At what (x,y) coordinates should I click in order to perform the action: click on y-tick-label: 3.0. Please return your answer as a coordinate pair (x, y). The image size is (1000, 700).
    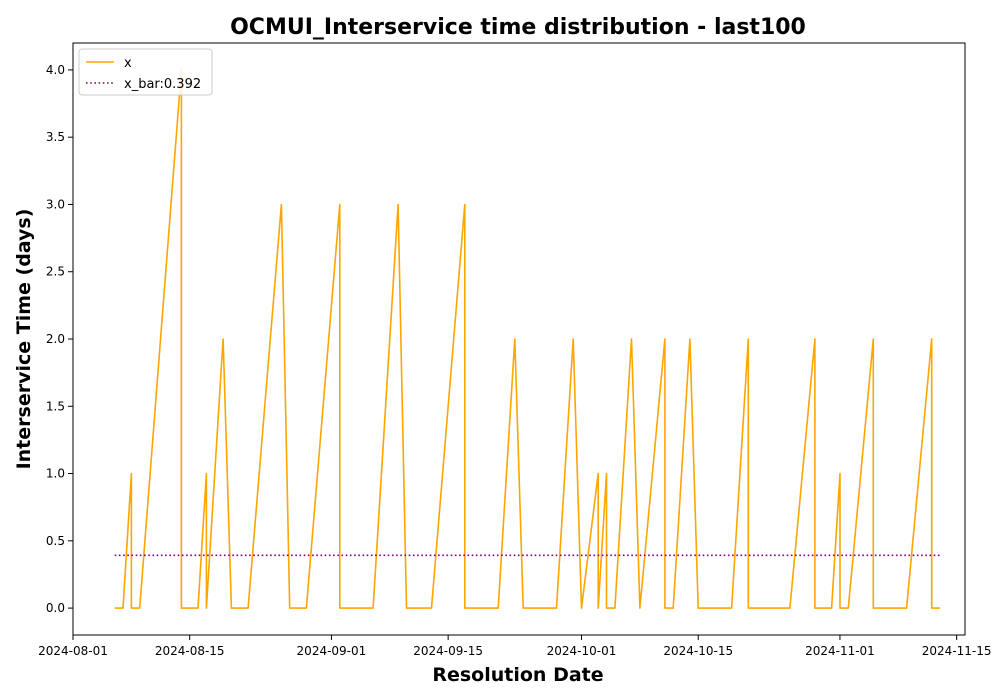
    Looking at the image, I should click on (55, 204).